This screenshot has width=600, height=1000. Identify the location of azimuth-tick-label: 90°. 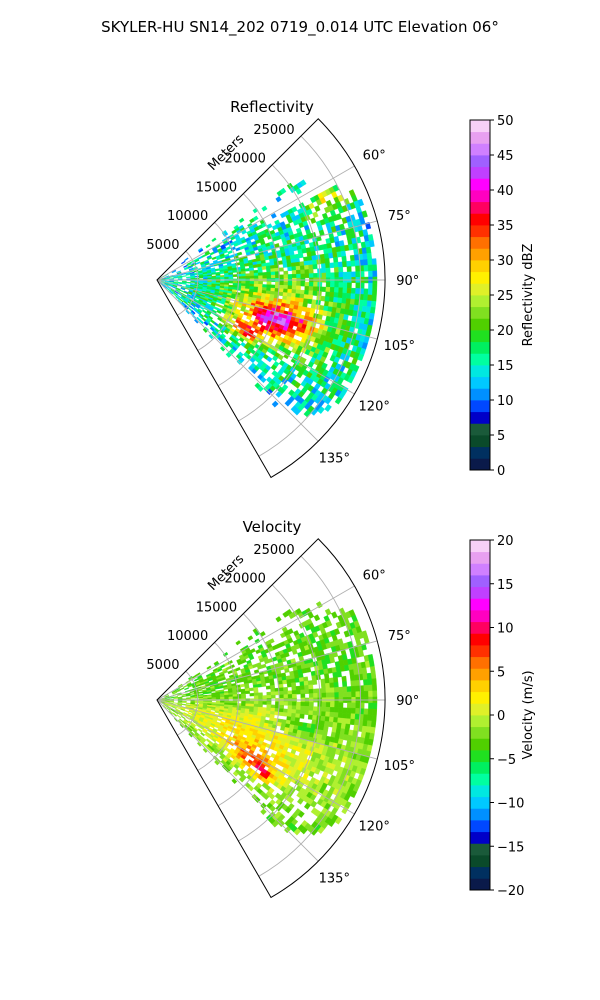
(407, 701).